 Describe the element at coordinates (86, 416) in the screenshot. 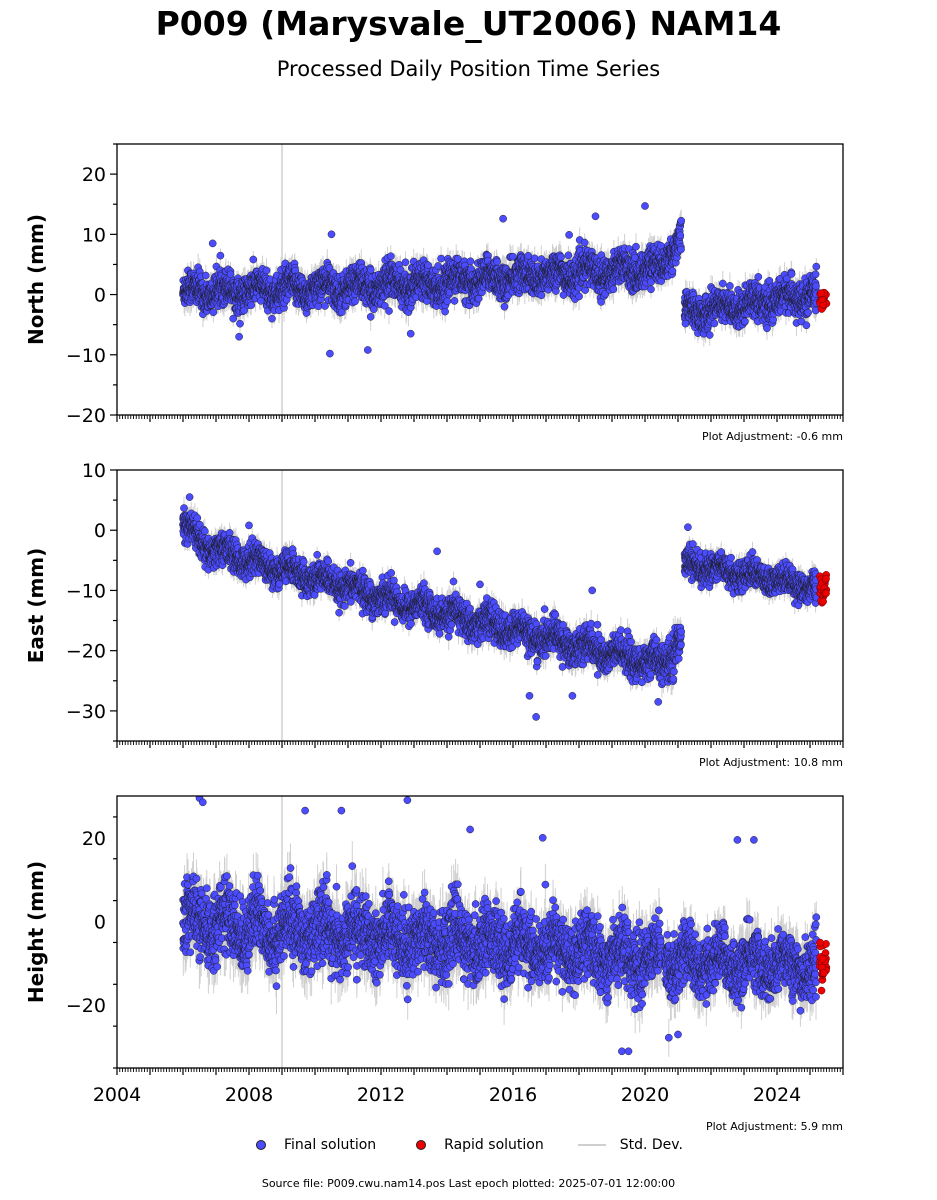

I see `y-tick-label: −20` at that location.